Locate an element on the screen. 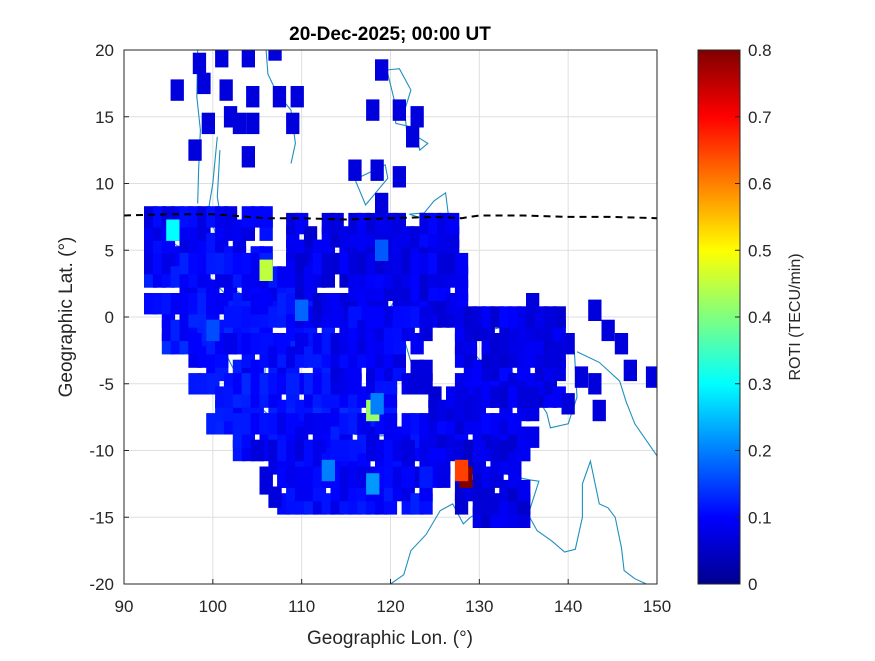 The image size is (875, 661). x-tick-label: 150 is located at coordinates (657, 606).